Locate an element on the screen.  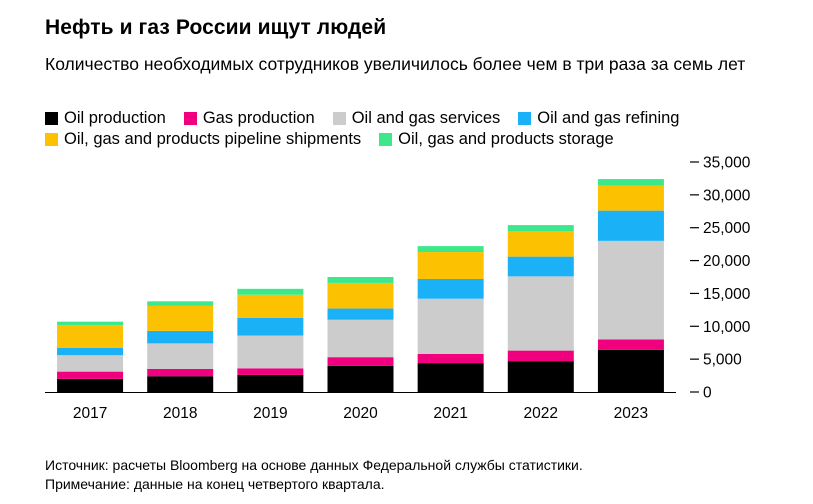
x-tick-label: 2021 is located at coordinates (450, 413).